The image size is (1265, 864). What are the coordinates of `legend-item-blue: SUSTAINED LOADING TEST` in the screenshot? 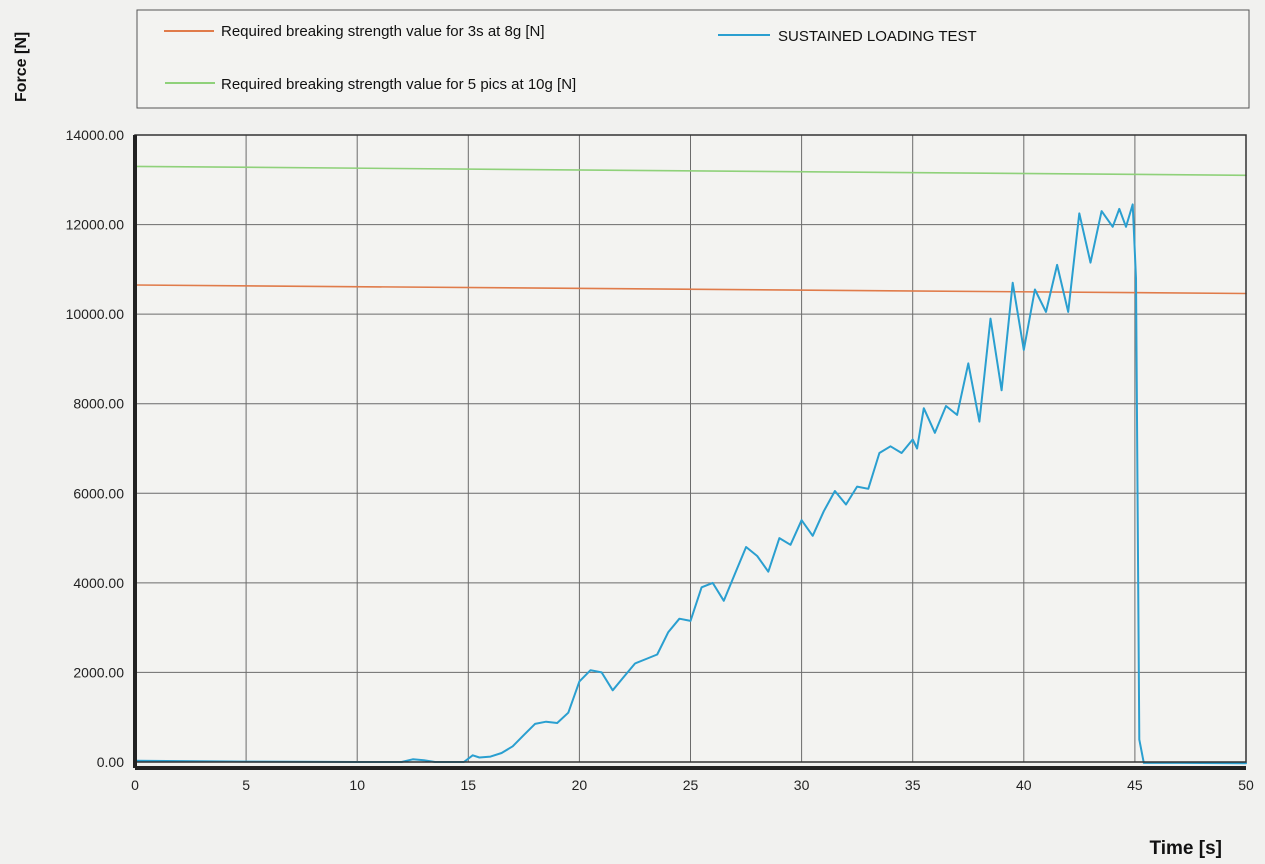 It's located at (847, 36).